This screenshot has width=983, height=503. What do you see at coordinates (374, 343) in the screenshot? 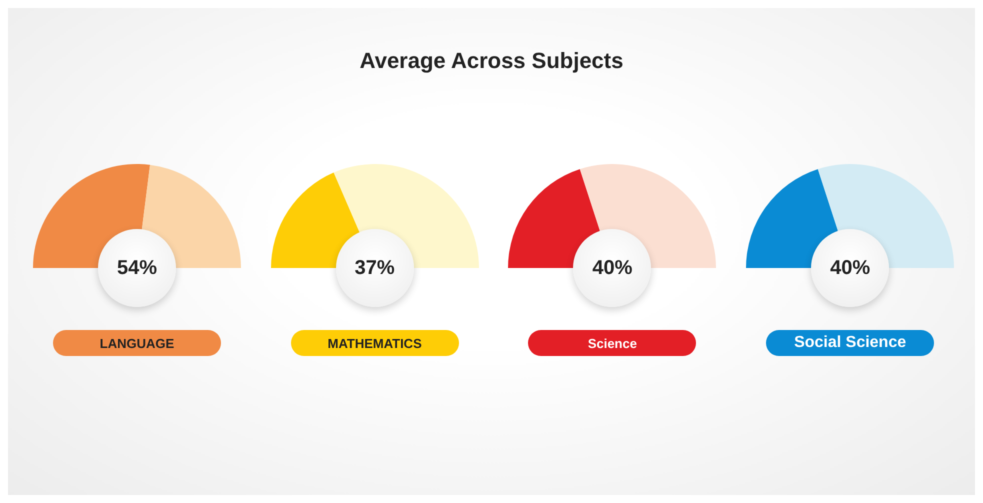
I see `pill-label: MATHEMATICS` at bounding box center [374, 343].